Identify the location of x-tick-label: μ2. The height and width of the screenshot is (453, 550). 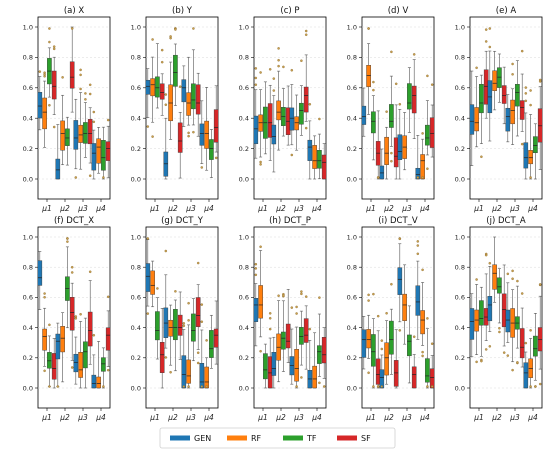
(388, 208).